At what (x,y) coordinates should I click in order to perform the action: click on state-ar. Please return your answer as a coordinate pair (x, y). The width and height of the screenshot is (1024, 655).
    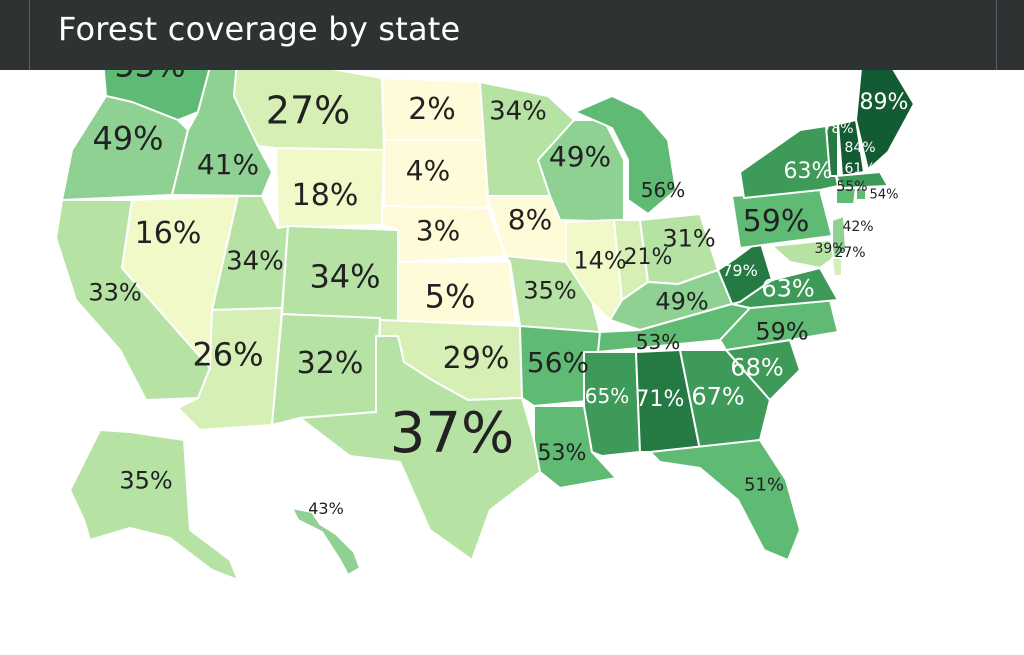
    Looking at the image, I should click on (560, 366).